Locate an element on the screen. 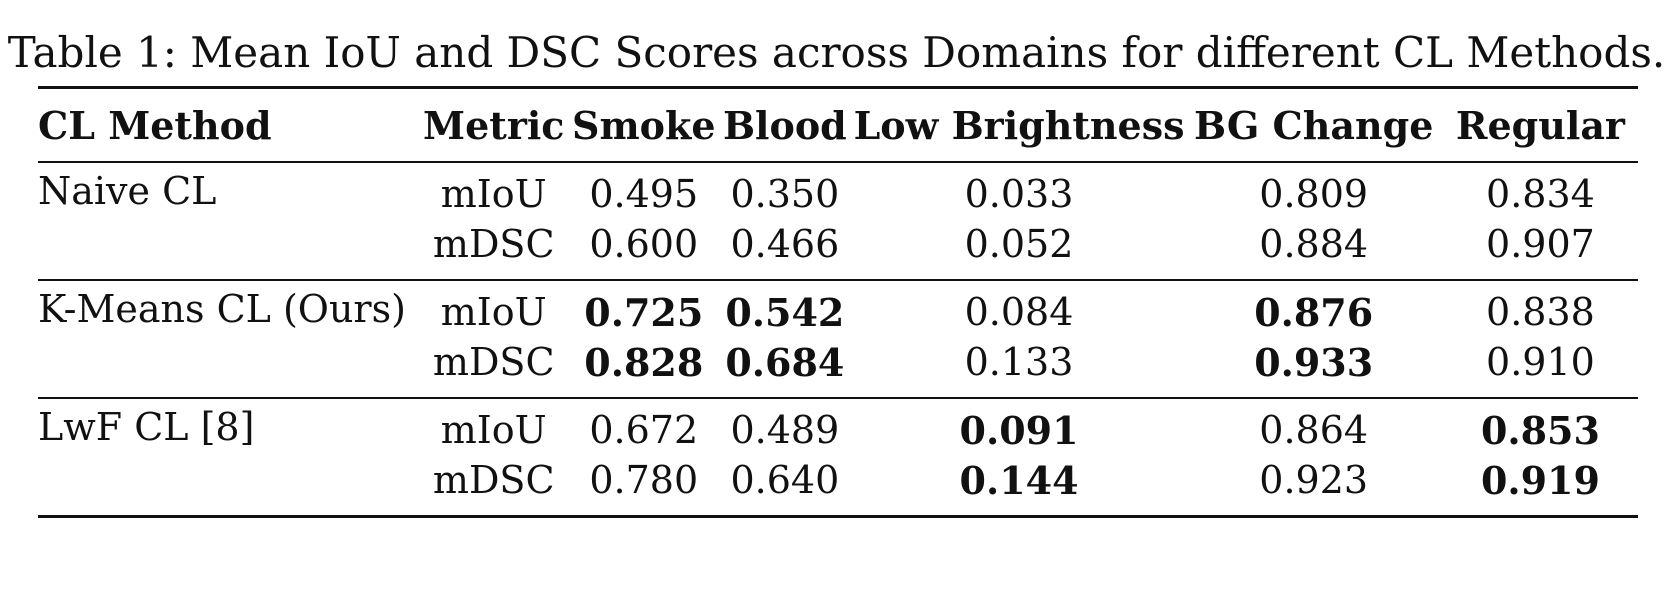 The width and height of the screenshot is (1673, 601). value-cell: 0.495 is located at coordinates (644, 194).